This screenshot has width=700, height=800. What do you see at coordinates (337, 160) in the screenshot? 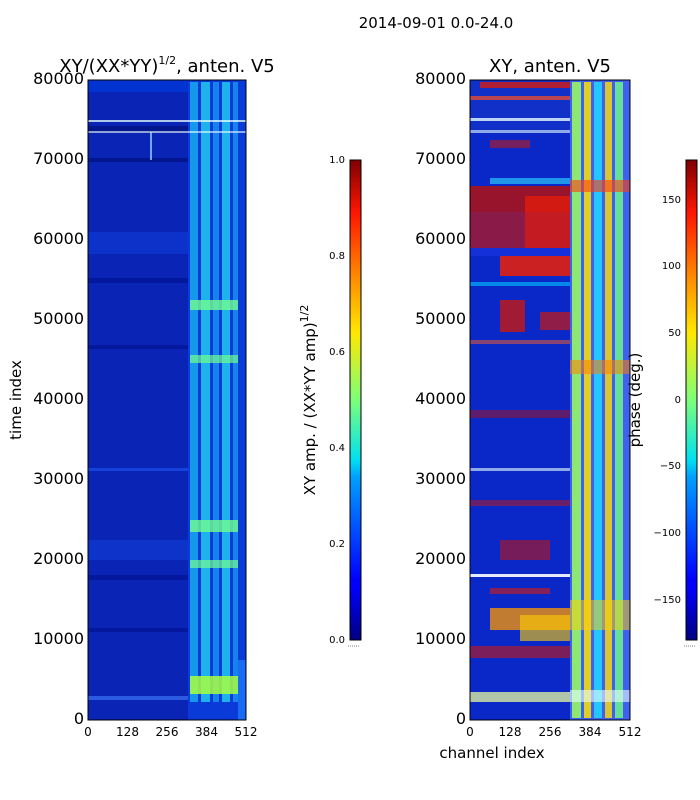
I see `cbar1-tick-label: 1.0` at bounding box center [337, 160].